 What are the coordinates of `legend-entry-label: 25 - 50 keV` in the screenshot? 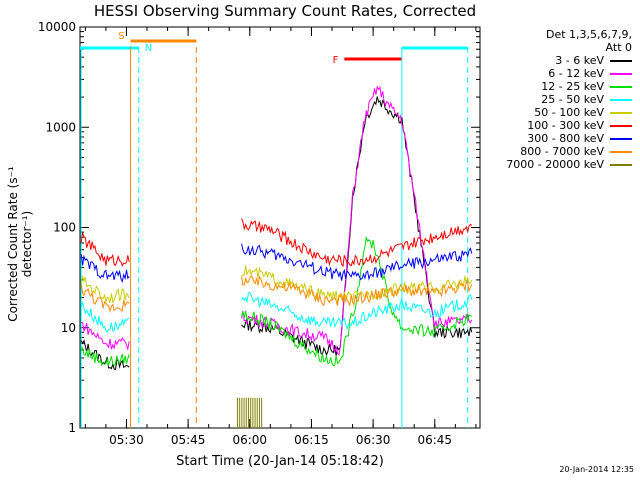 It's located at (572, 99).